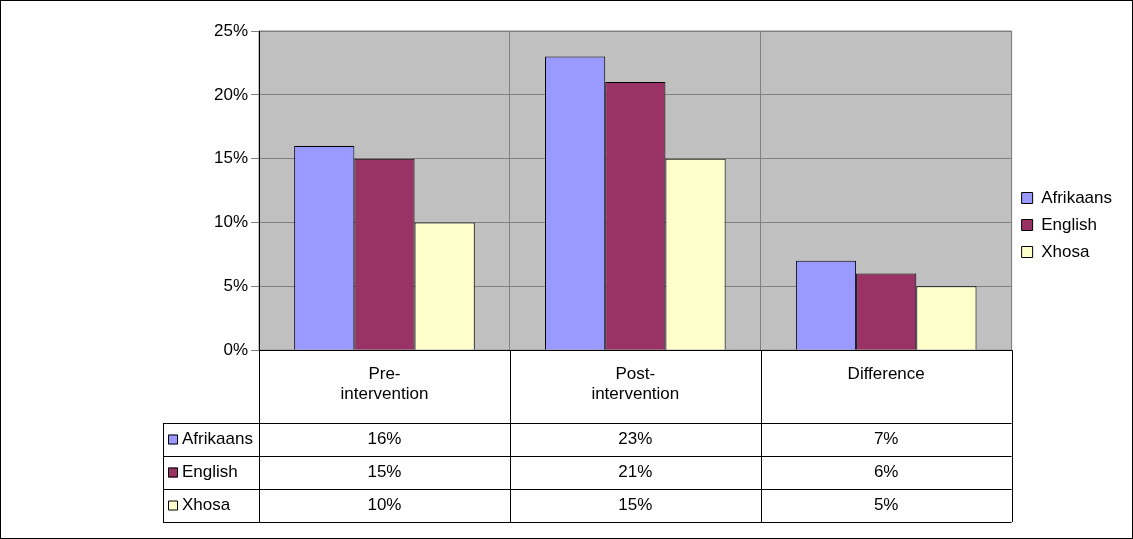 The width and height of the screenshot is (1133, 539). Describe the element at coordinates (384, 439) in the screenshot. I see `data-label: 16%` at that location.